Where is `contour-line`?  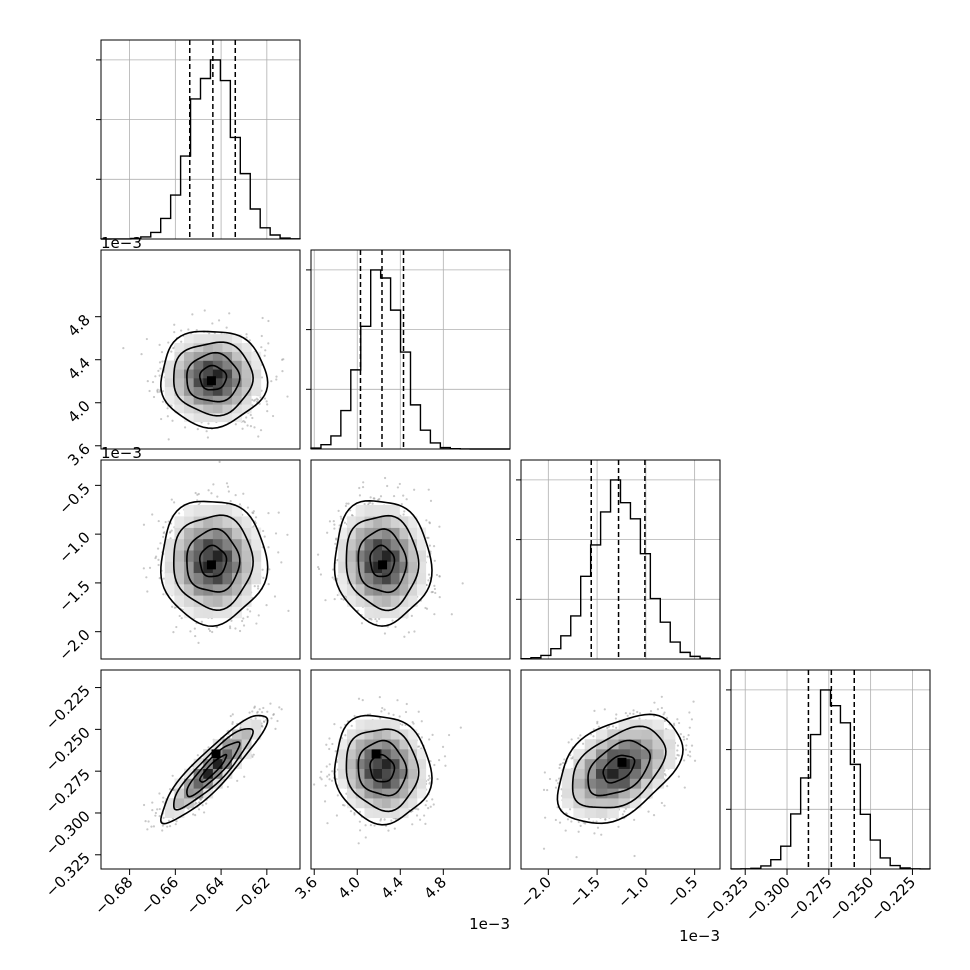 contour-line is located at coordinates (382, 561).